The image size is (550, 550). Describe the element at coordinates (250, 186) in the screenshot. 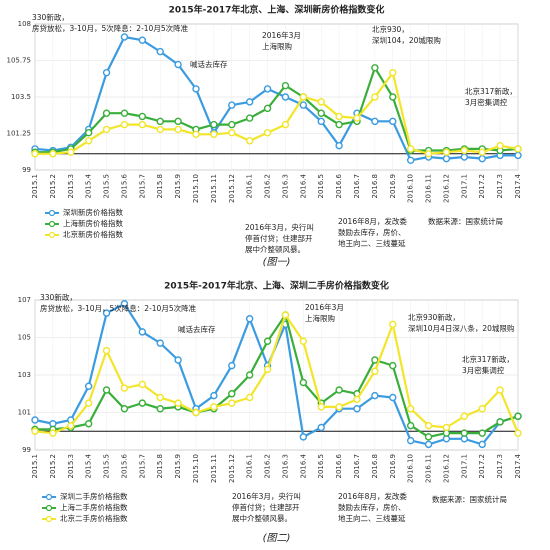

I see `x-tick-label: 2016.1` at that location.